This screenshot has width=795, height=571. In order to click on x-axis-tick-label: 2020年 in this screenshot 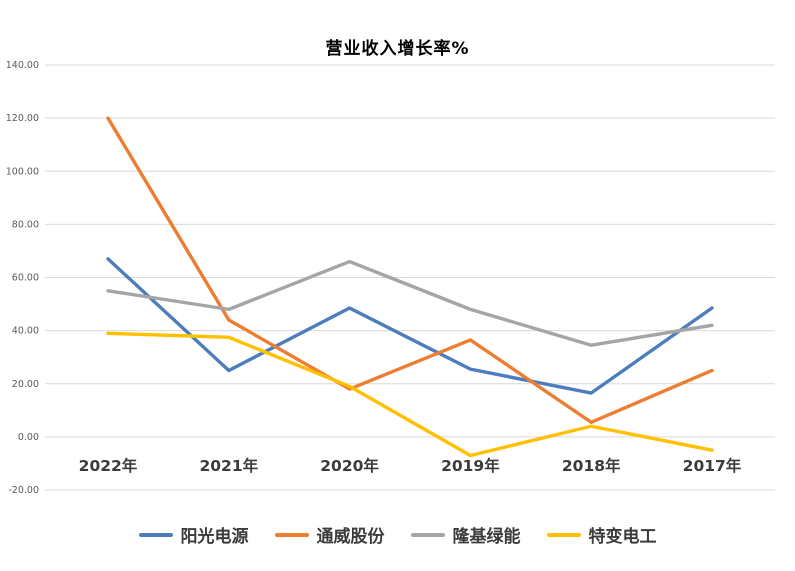, I will do `click(349, 465)`.